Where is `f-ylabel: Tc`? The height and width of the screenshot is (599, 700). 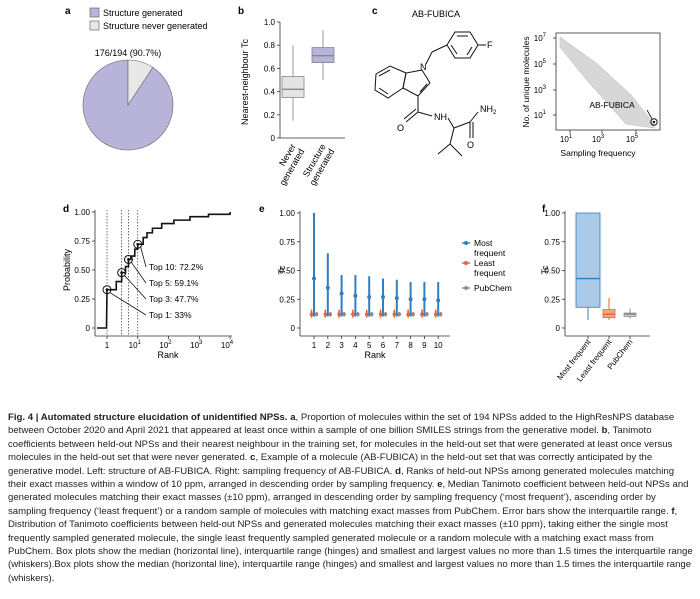 f-ylabel: Tc is located at coordinates (545, 270).